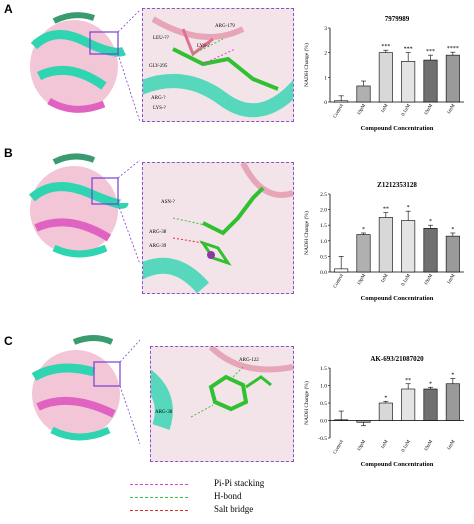  What do you see at coordinates (158, 246) in the screenshot?
I see `residue-label: ARG-39` at bounding box center [158, 246].